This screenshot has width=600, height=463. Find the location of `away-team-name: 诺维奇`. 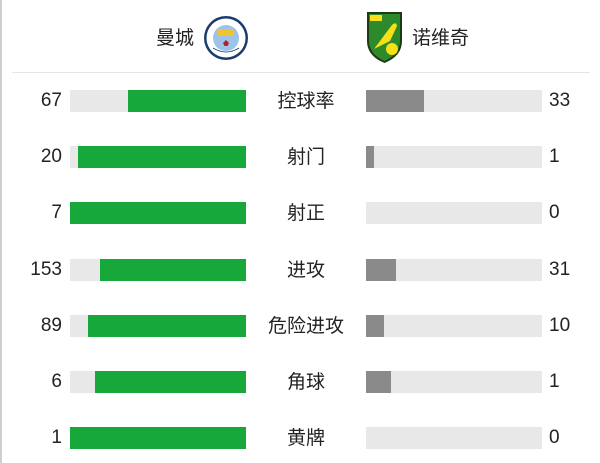

away-team-name: 诺维奇 is located at coordinates (441, 38).